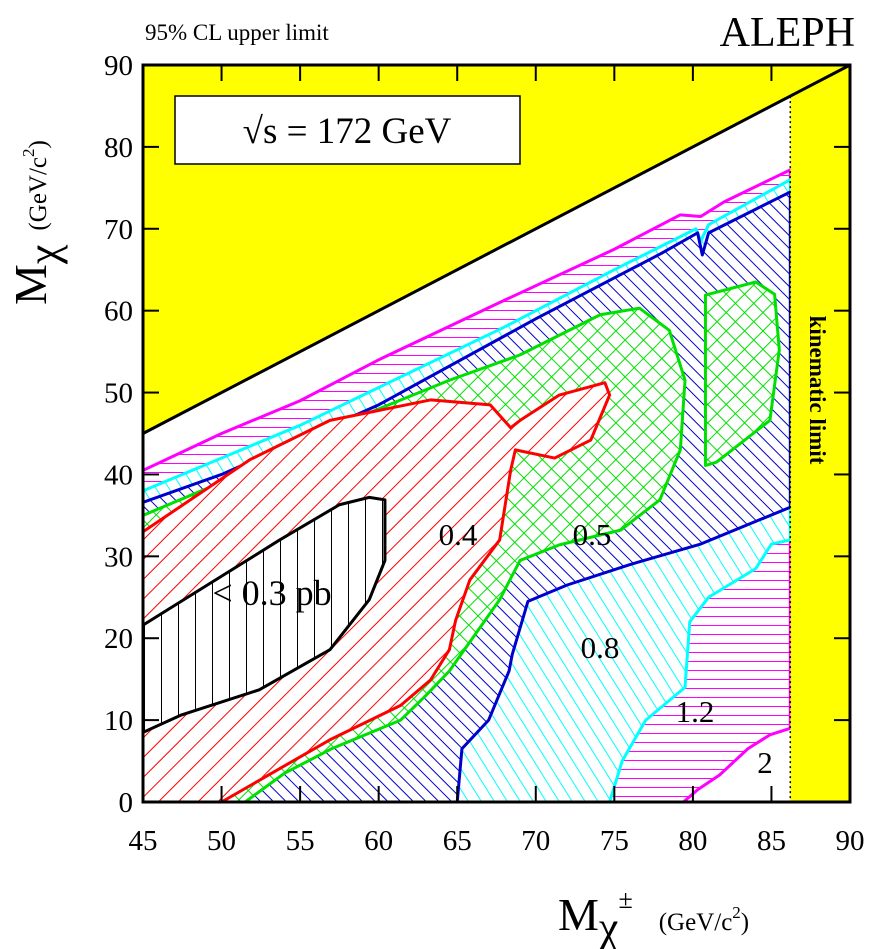 The width and height of the screenshot is (874, 949). What do you see at coordinates (600, 647) in the screenshot?
I see `contour-label: 0.8` at bounding box center [600, 647].